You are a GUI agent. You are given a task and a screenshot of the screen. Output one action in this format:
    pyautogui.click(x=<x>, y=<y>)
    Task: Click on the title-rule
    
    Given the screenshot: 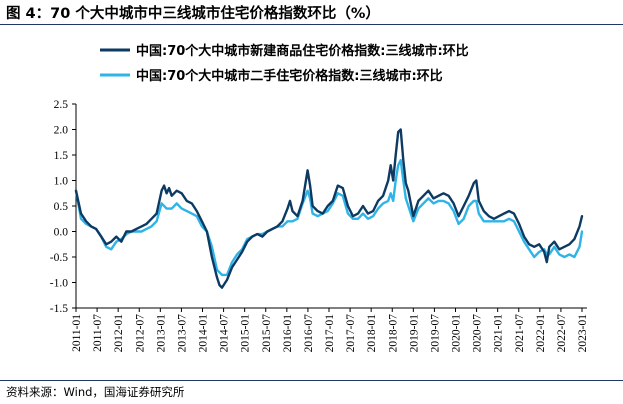 What is the action you would take?
    pyautogui.click(x=311, y=24)
    